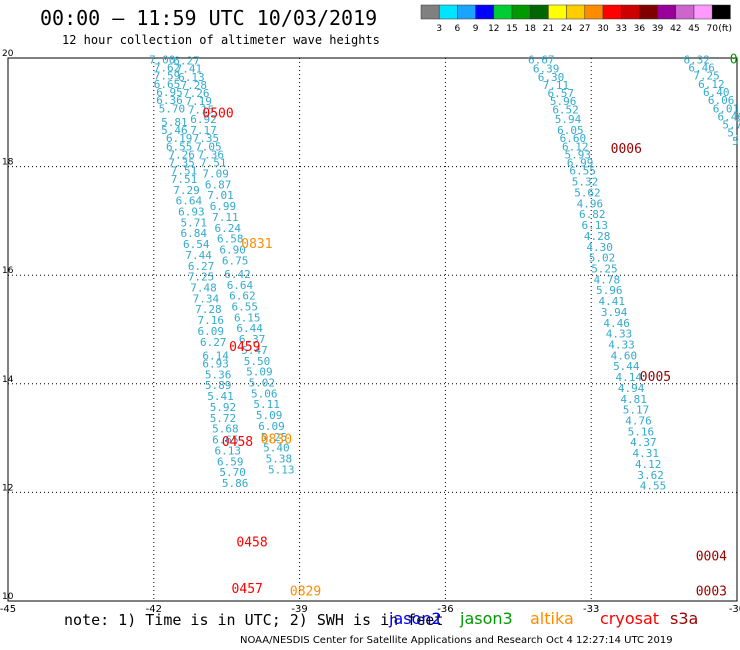  What do you see at coordinates (552, 618) in the screenshot?
I see `legend-altika: altika` at bounding box center [552, 618].